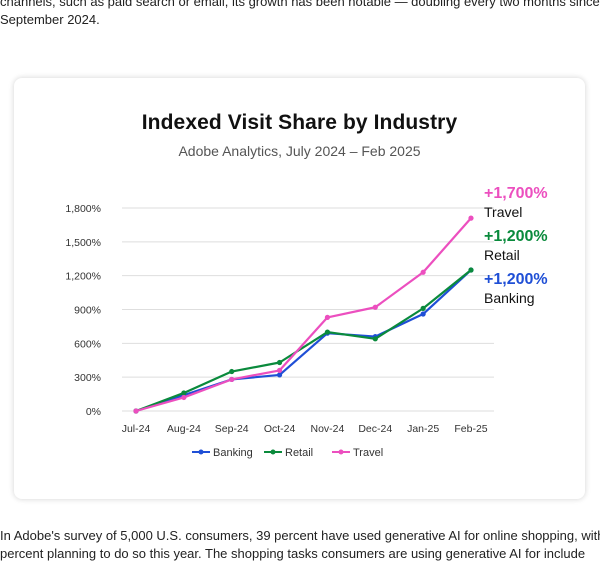 The height and width of the screenshot is (585, 600). Describe the element at coordinates (232, 429) in the screenshot. I see `x-tick-label: Sep-24` at that location.